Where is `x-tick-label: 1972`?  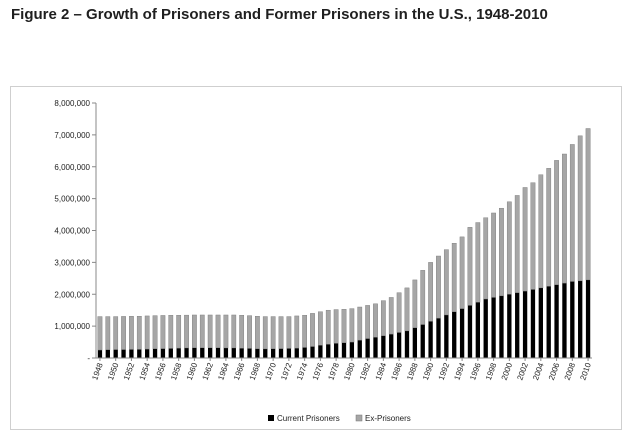 x-tick-label: 1972 is located at coordinates (286, 371).